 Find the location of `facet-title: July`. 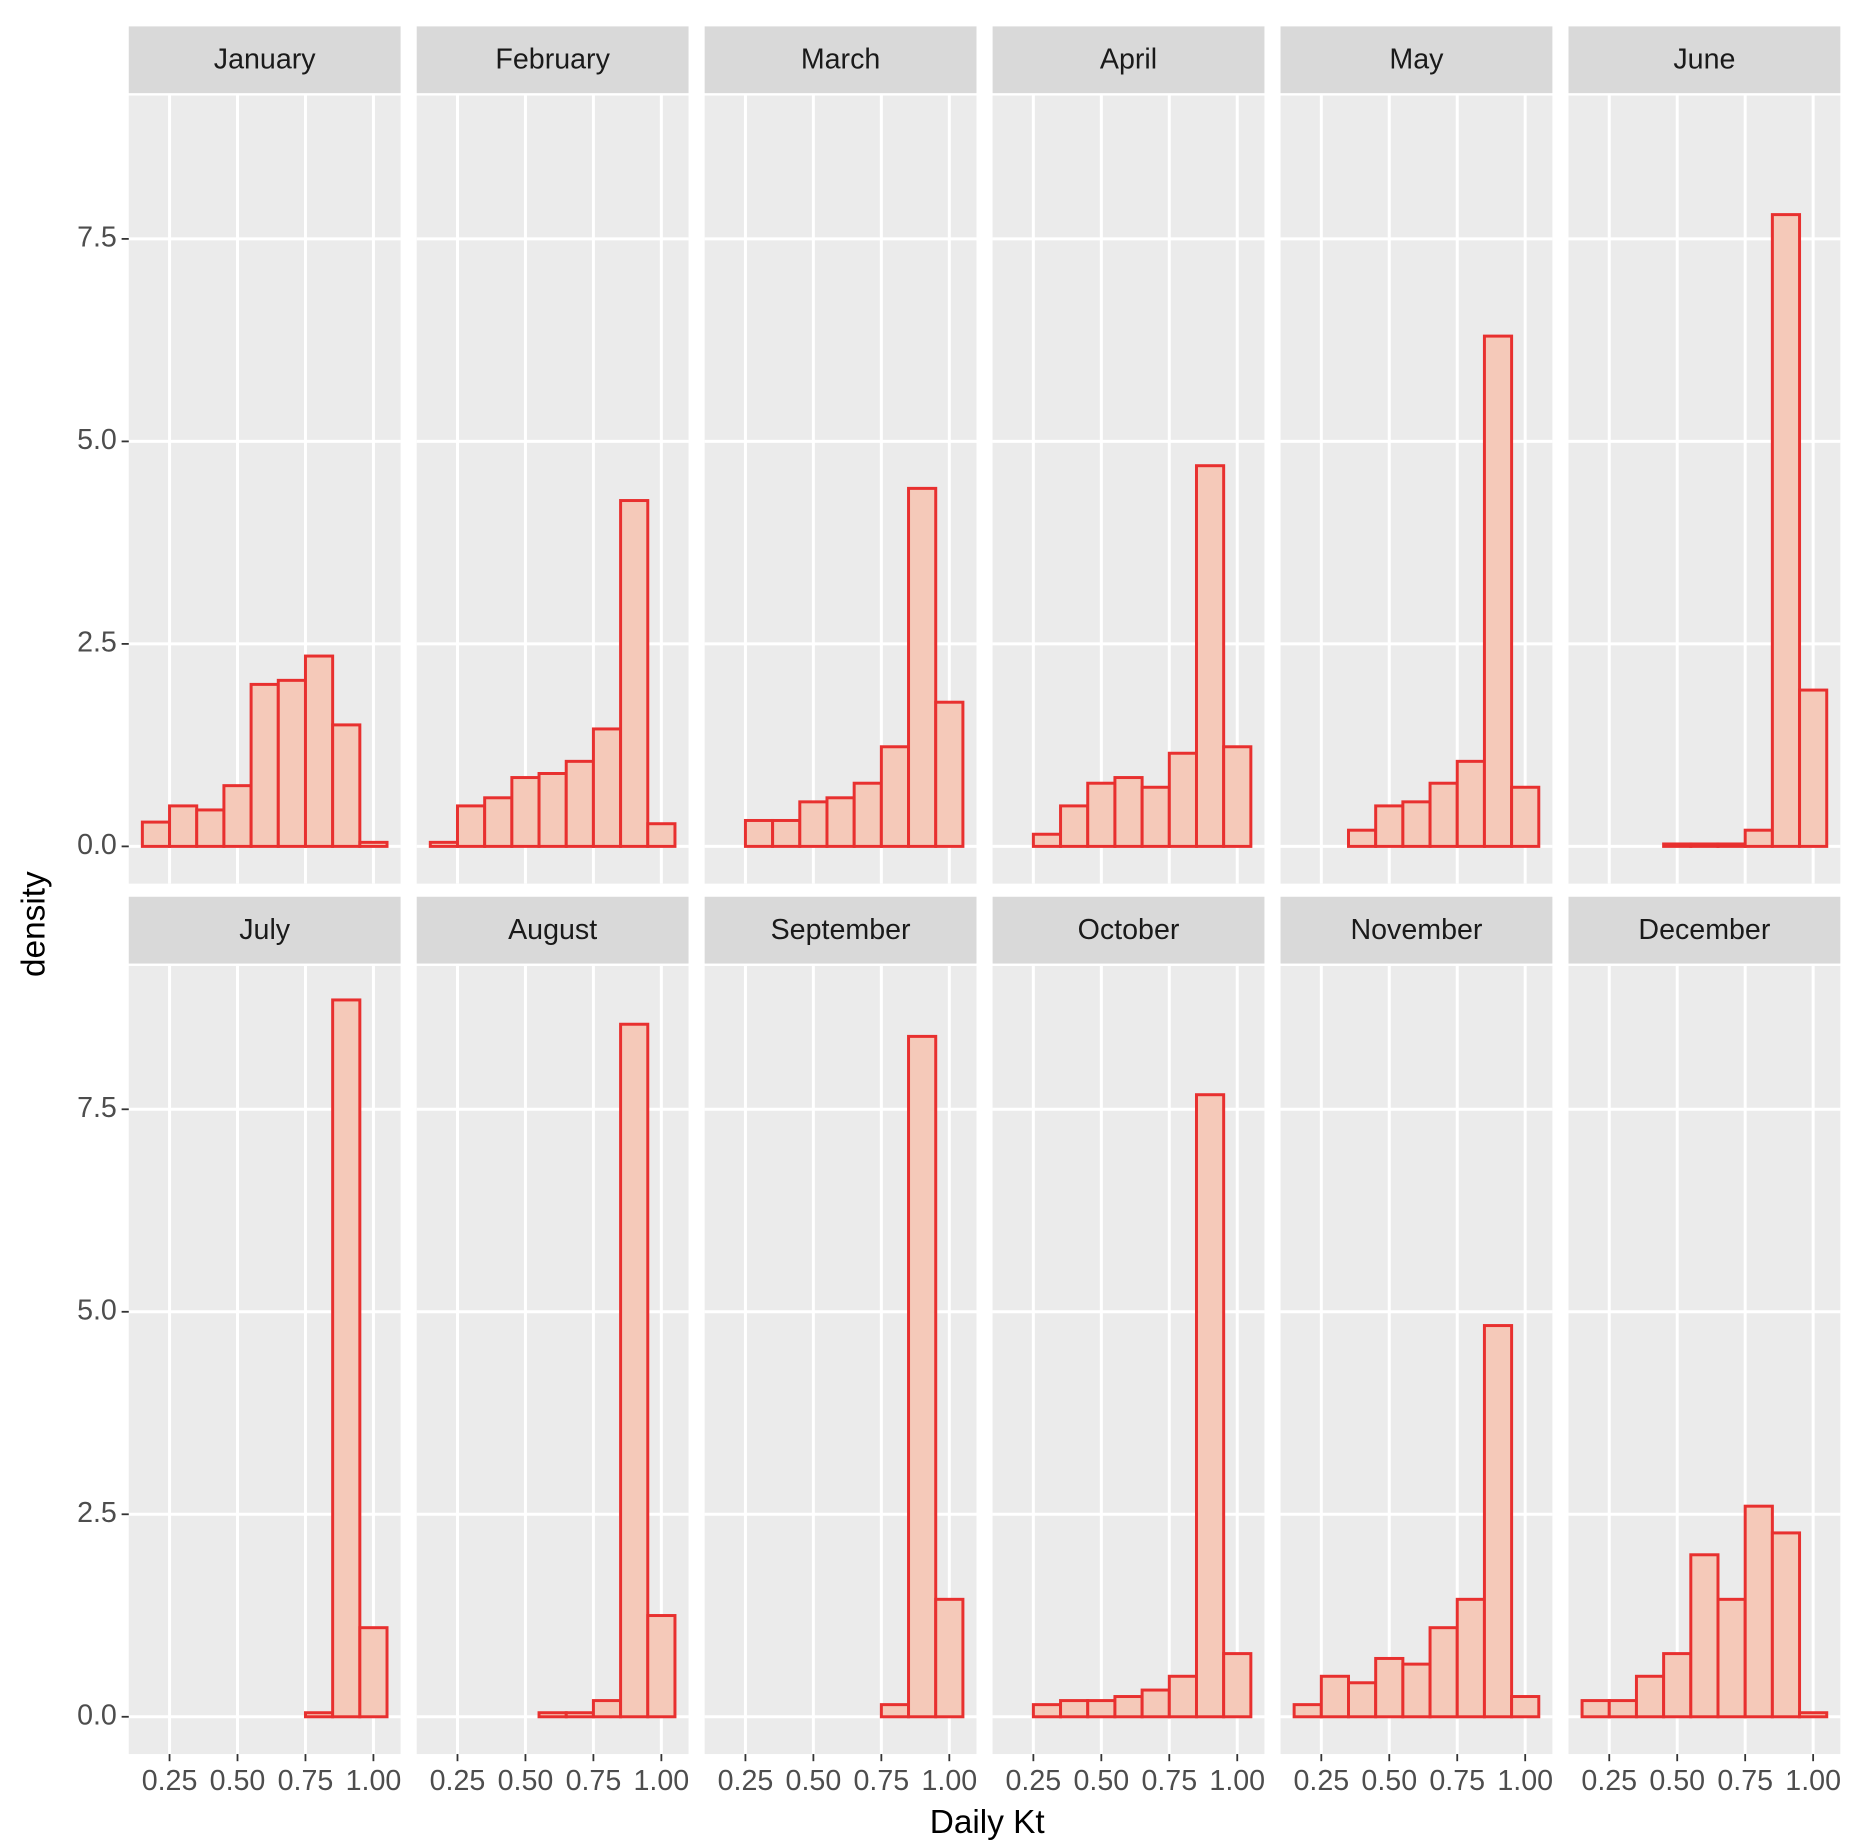

facet-title: July is located at coordinates (265, 930).